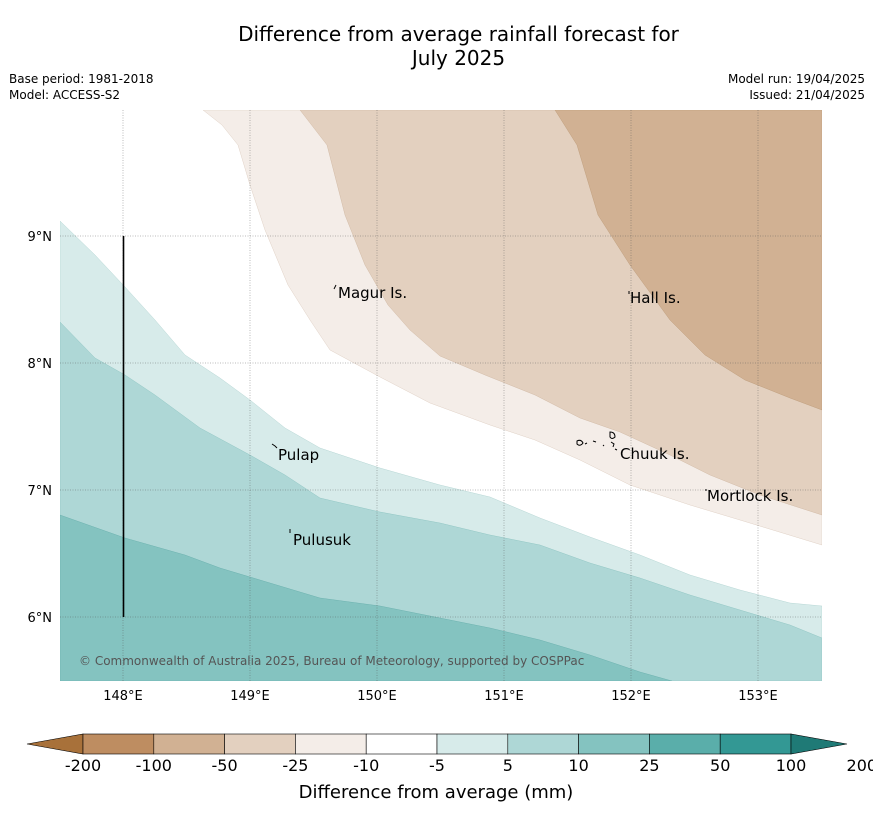 The width and height of the screenshot is (873, 816). I want to click on colorbar-extend-low, so click(55, 744).